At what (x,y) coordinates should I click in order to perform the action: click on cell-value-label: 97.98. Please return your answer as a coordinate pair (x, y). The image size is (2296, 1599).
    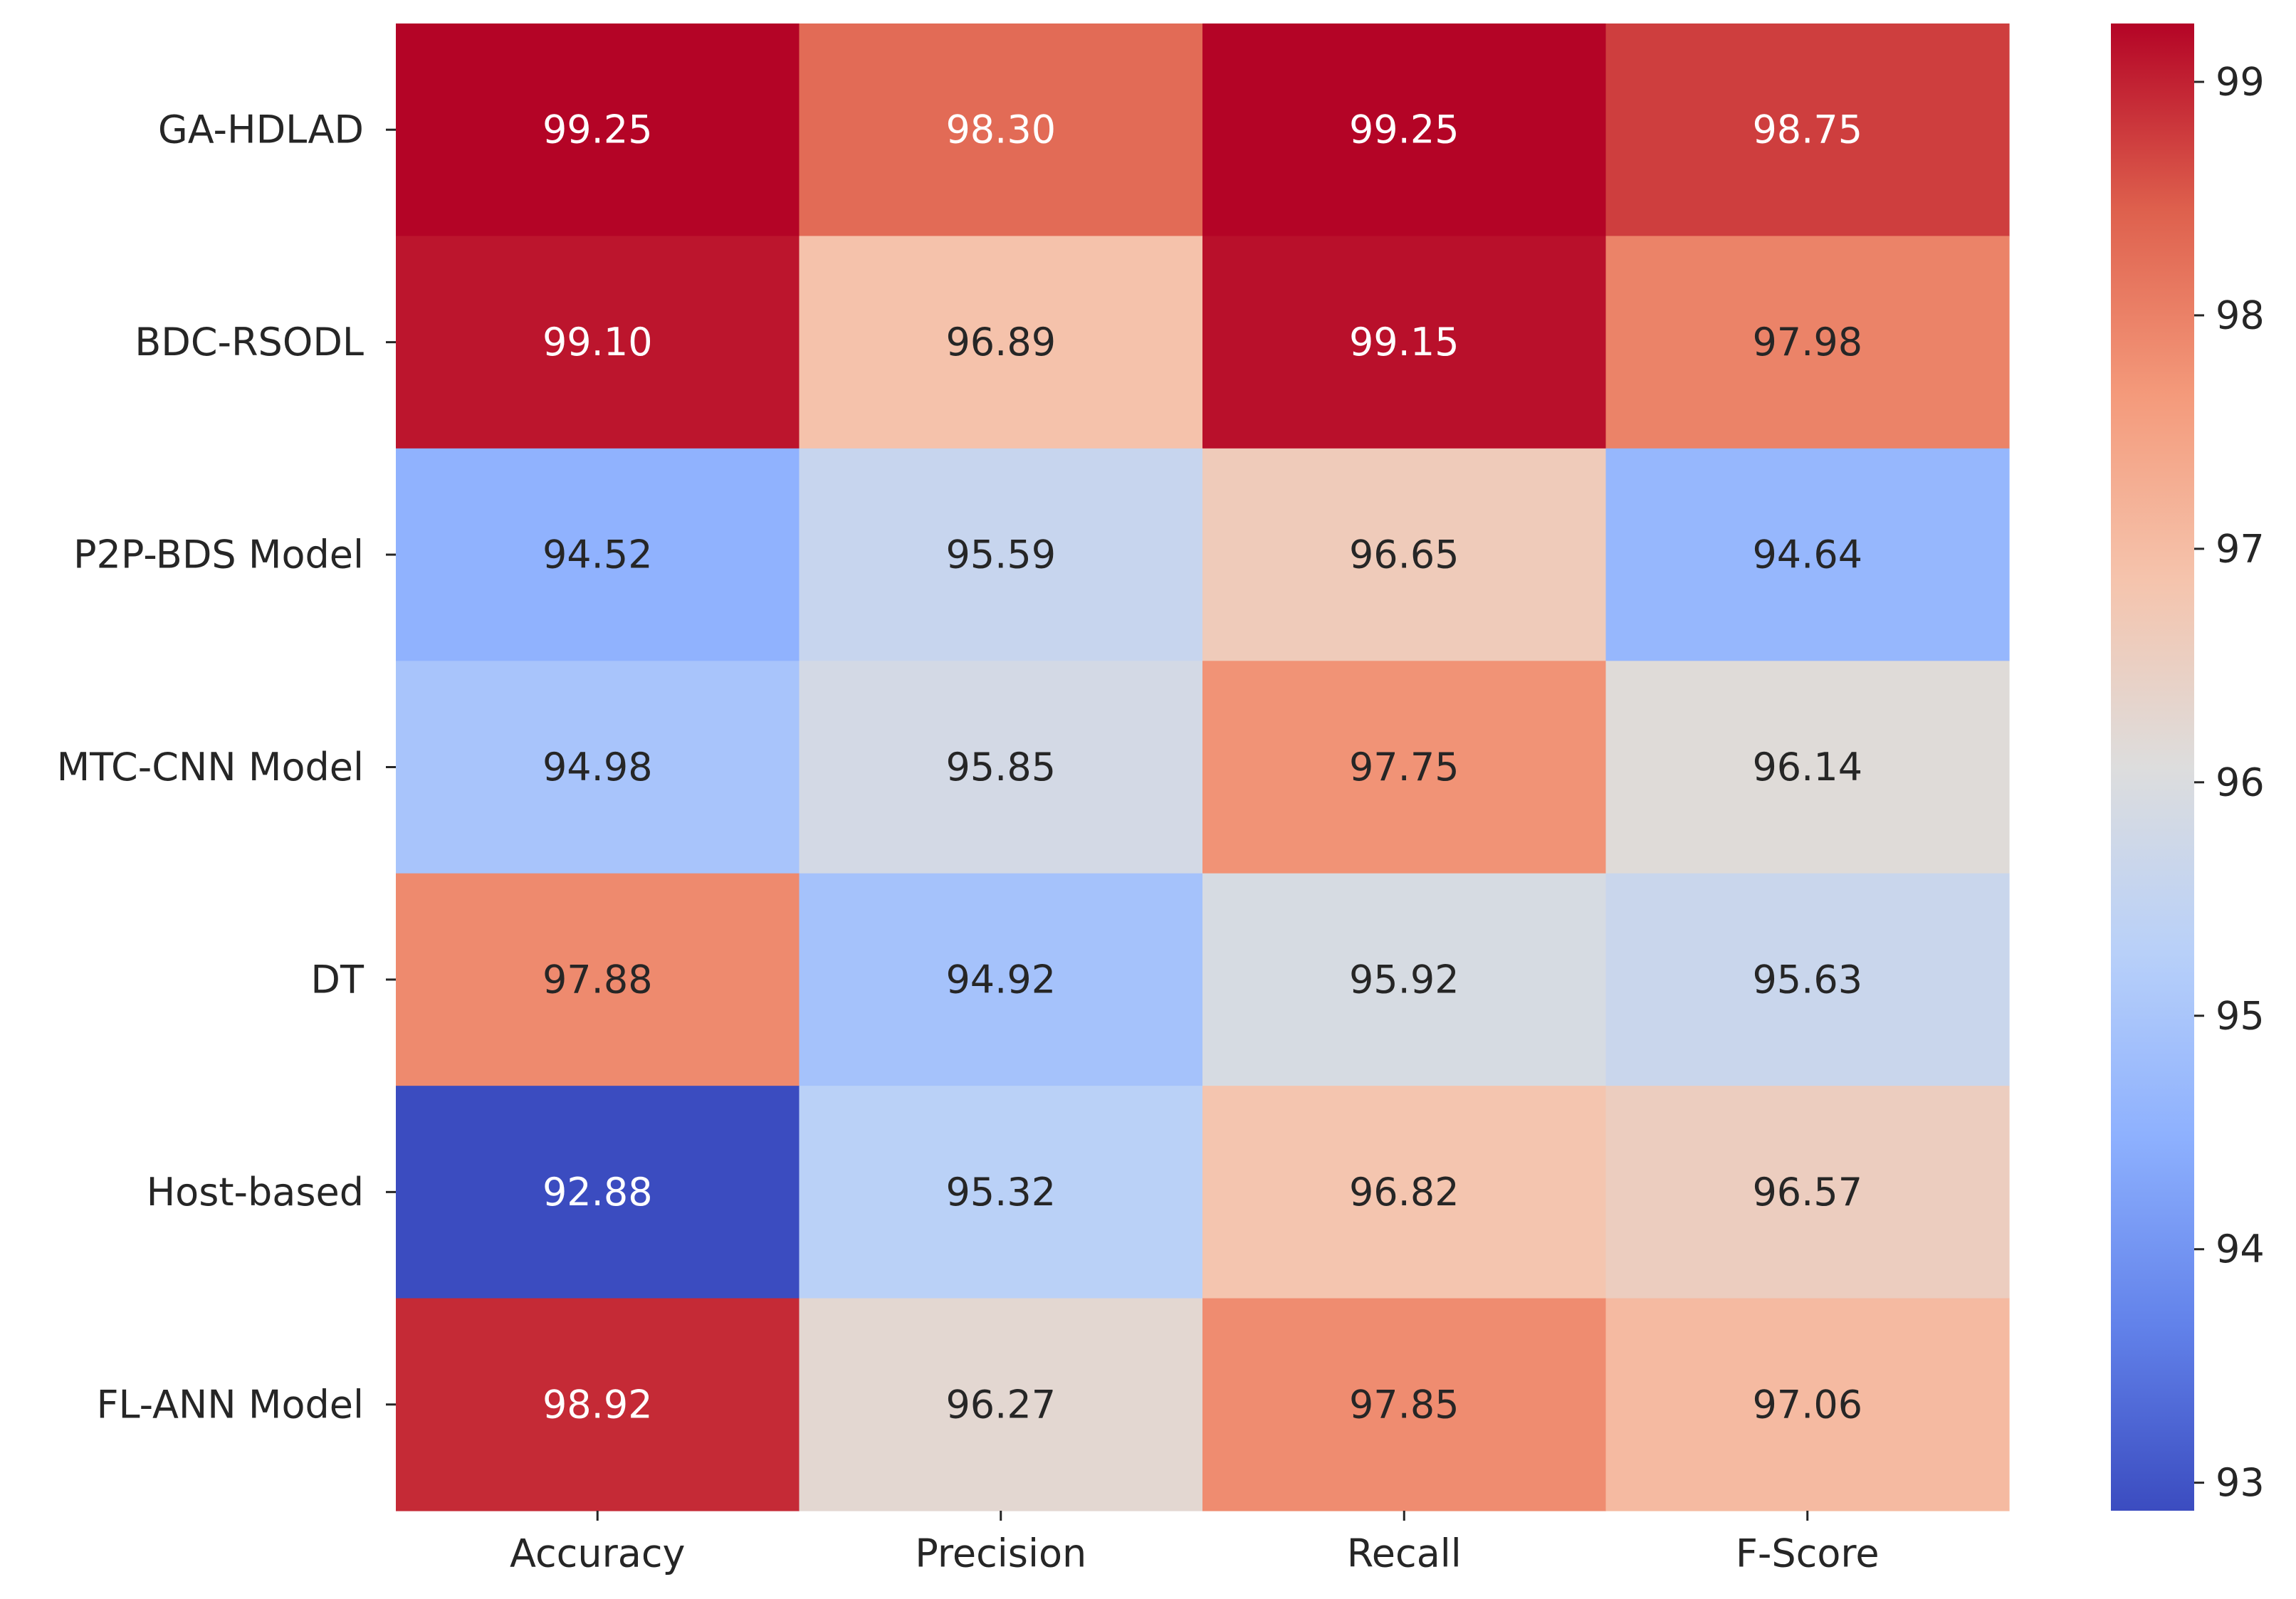
    Looking at the image, I should click on (1807, 342).